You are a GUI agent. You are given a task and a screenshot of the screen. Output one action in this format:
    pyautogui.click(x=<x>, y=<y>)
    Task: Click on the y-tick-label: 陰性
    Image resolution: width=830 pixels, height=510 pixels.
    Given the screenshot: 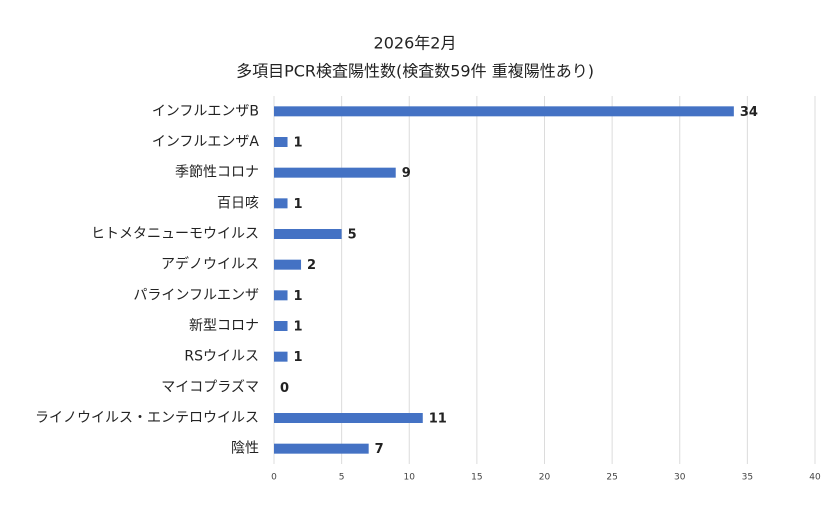 What is the action you would take?
    pyautogui.click(x=245, y=449)
    